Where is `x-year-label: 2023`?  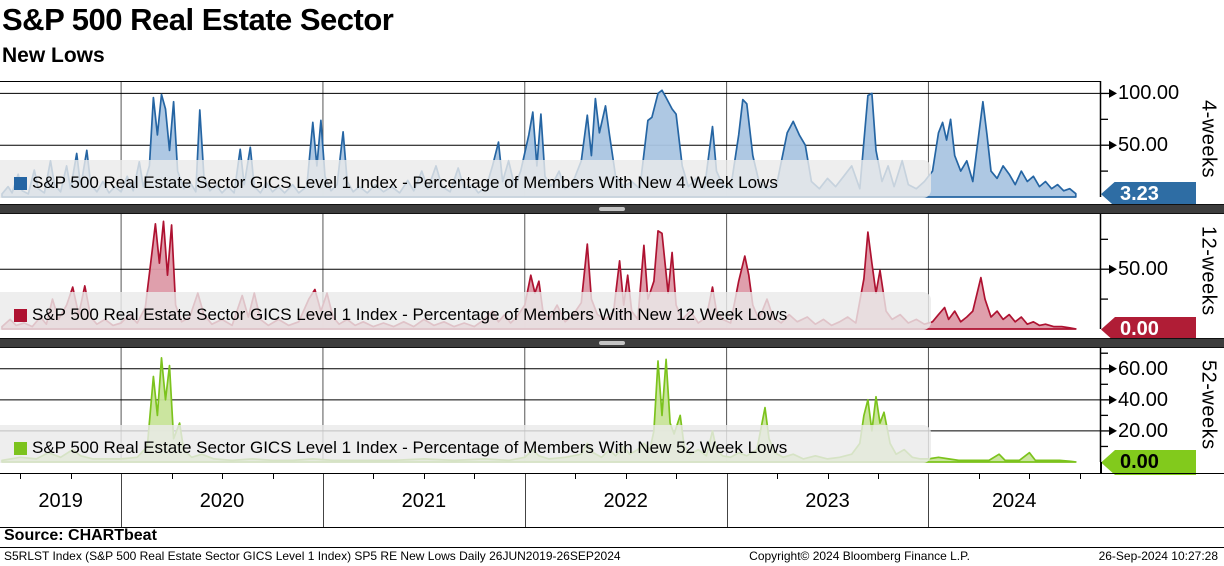
x-year-label: 2023 is located at coordinates (827, 501).